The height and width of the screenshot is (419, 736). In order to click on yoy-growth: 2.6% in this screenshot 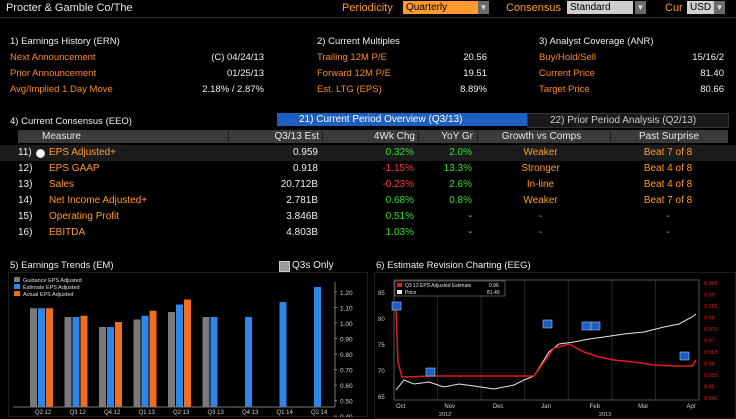, I will do `click(460, 184)`.